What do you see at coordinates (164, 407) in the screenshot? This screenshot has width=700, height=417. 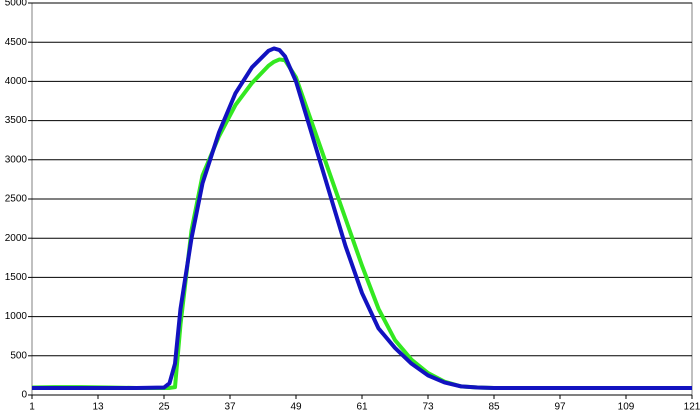 I see `x-tick-label: 25` at bounding box center [164, 407].